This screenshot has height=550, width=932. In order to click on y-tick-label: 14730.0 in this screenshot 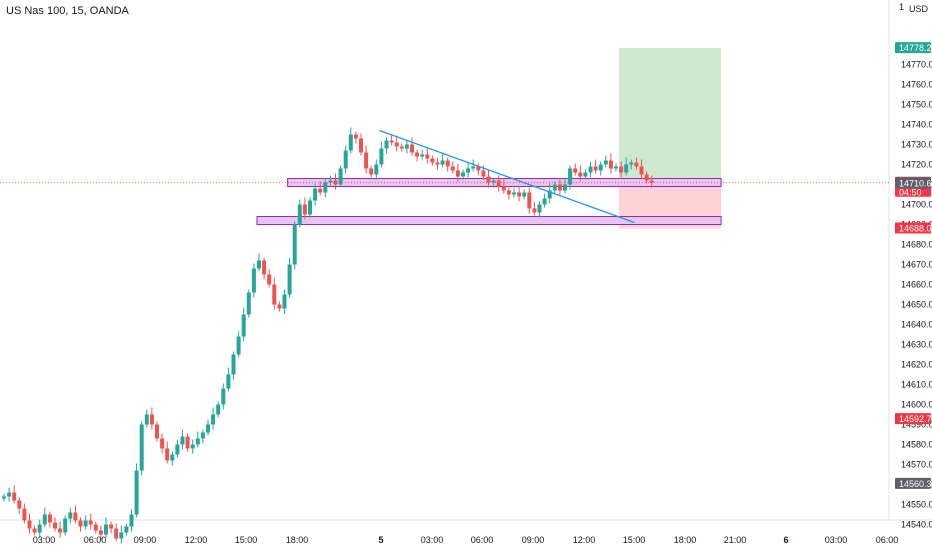, I will do `click(916, 145)`.